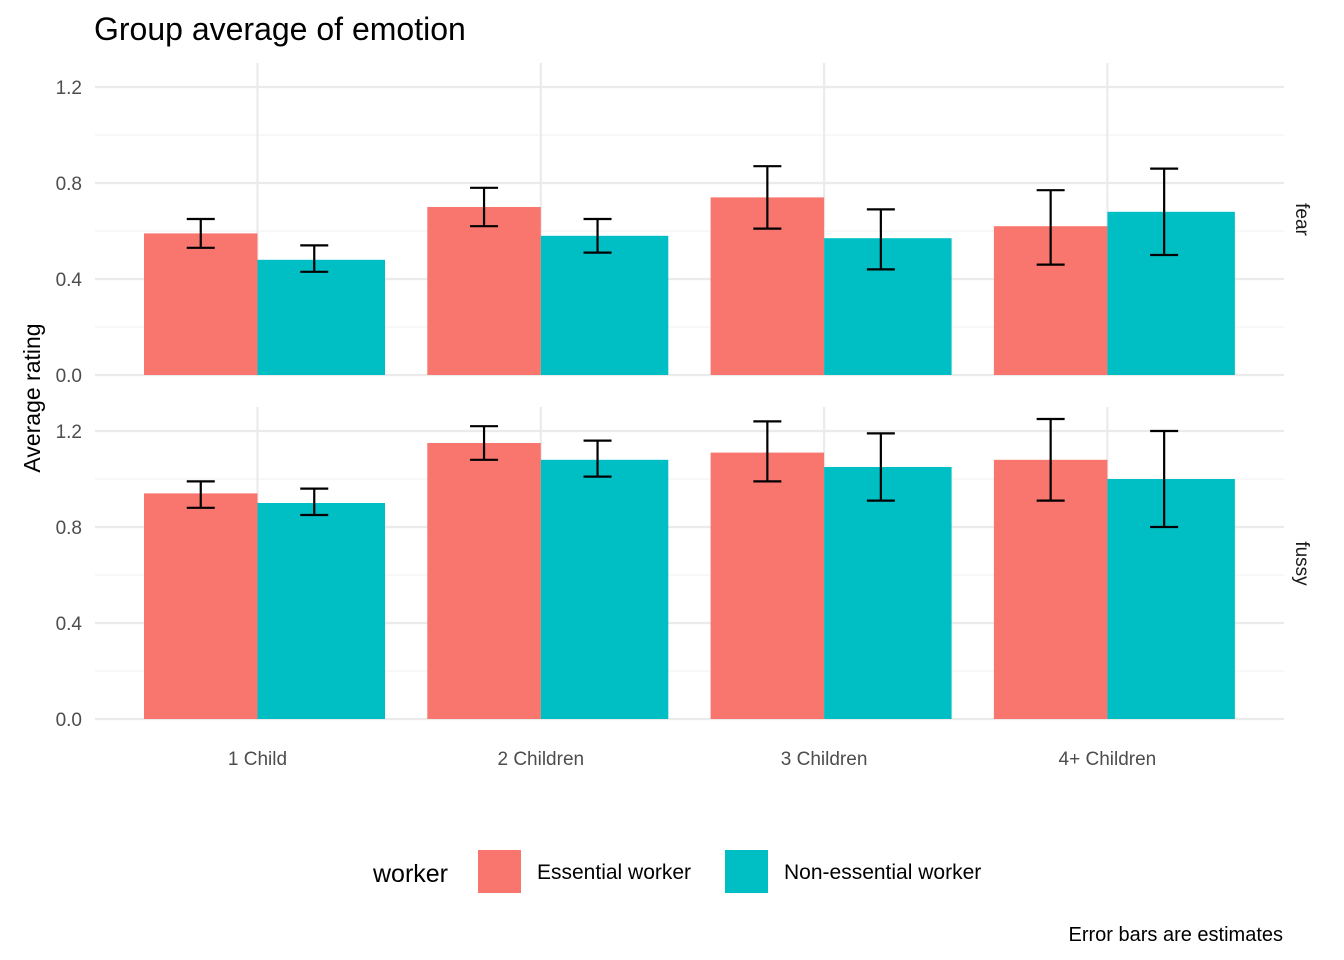 The image size is (1344, 960). What do you see at coordinates (824, 759) in the screenshot?
I see `x-tick-label: 3 Children` at bounding box center [824, 759].